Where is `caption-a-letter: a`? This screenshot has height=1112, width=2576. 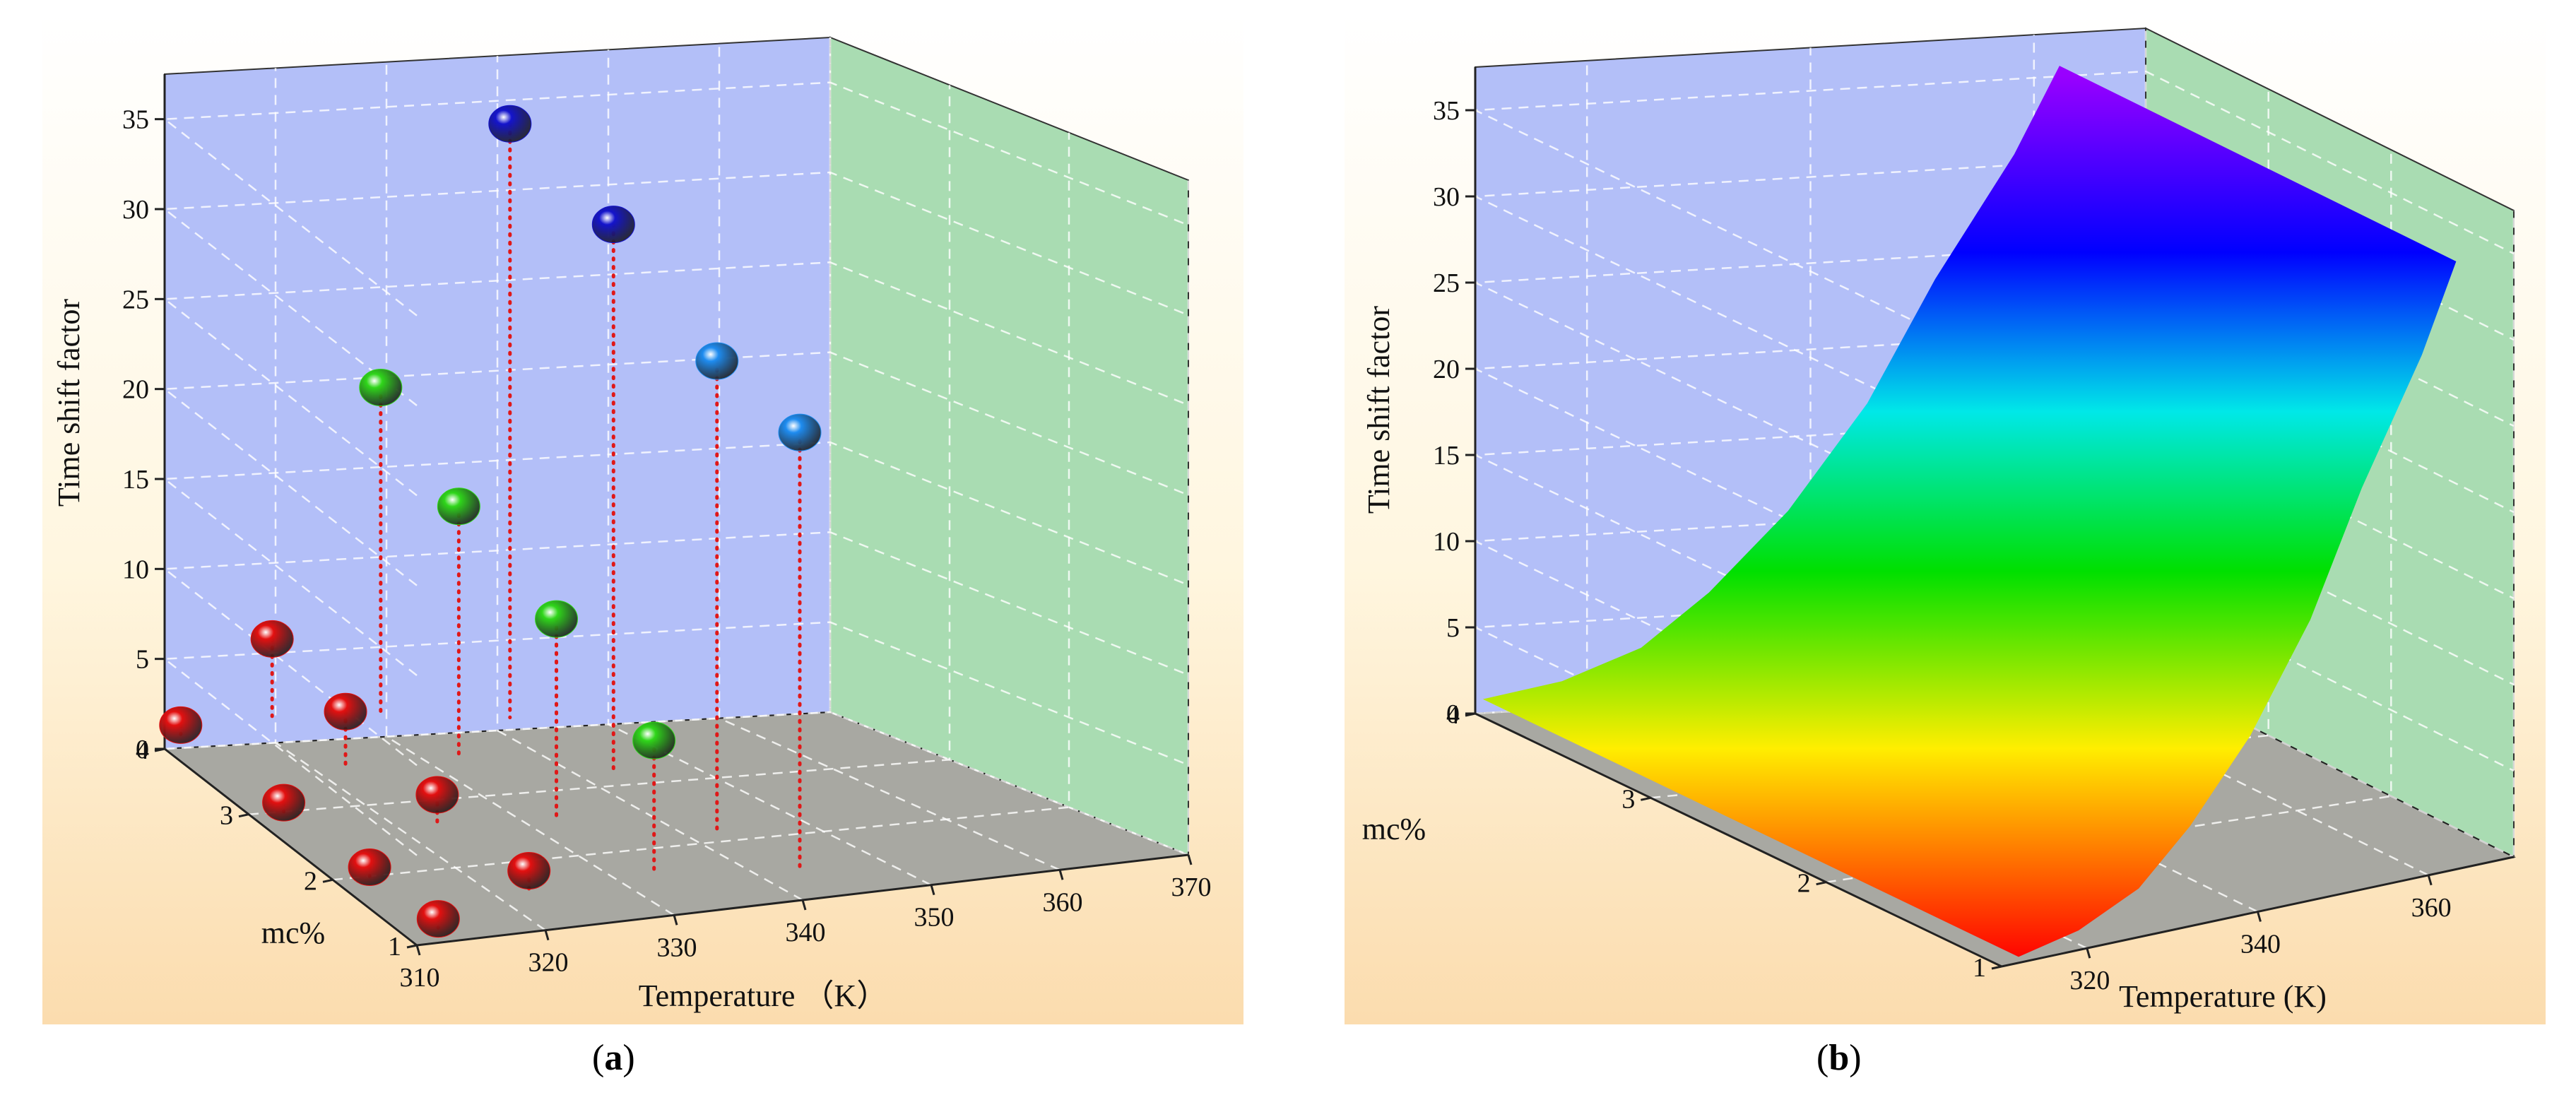
caption-a-letter: a is located at coordinates (613, 1058).